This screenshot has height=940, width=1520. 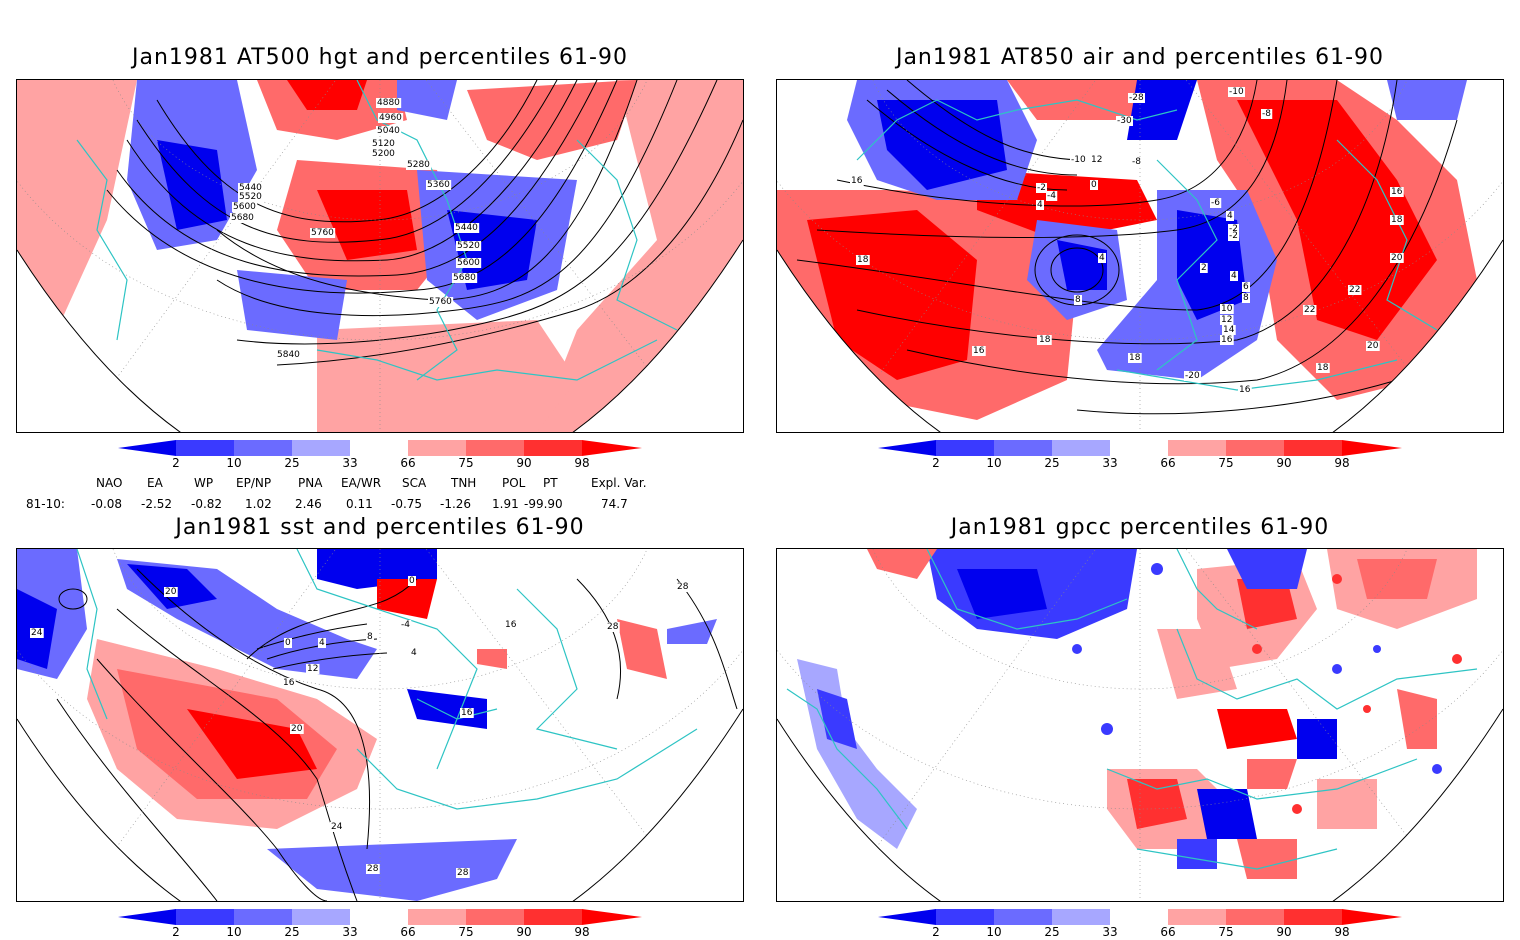 I want to click on panel-title-hgt500: Jan1981 AT500 hgt and percentiles 61-90, so click(x=380, y=57).